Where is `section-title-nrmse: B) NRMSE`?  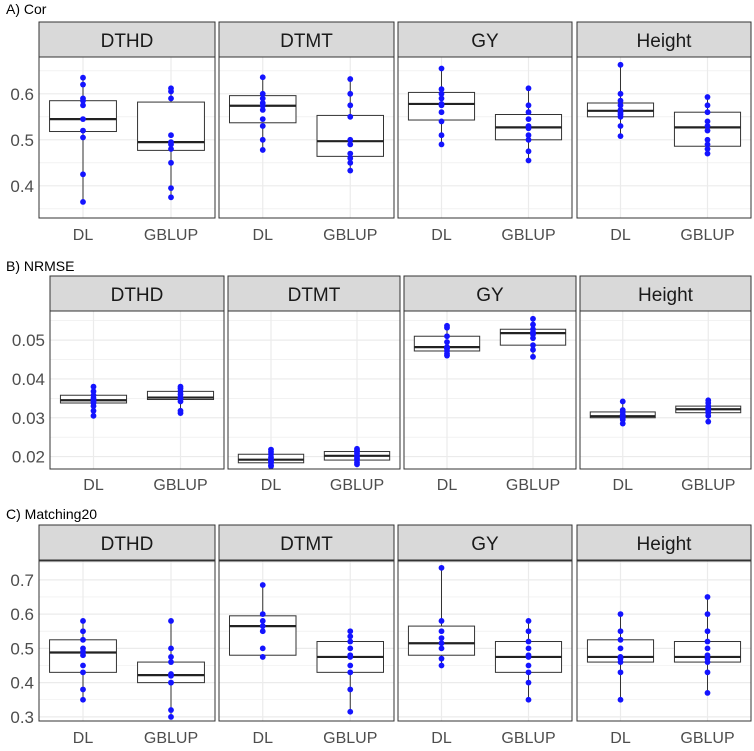
section-title-nrmse: B) NRMSE is located at coordinates (40, 266).